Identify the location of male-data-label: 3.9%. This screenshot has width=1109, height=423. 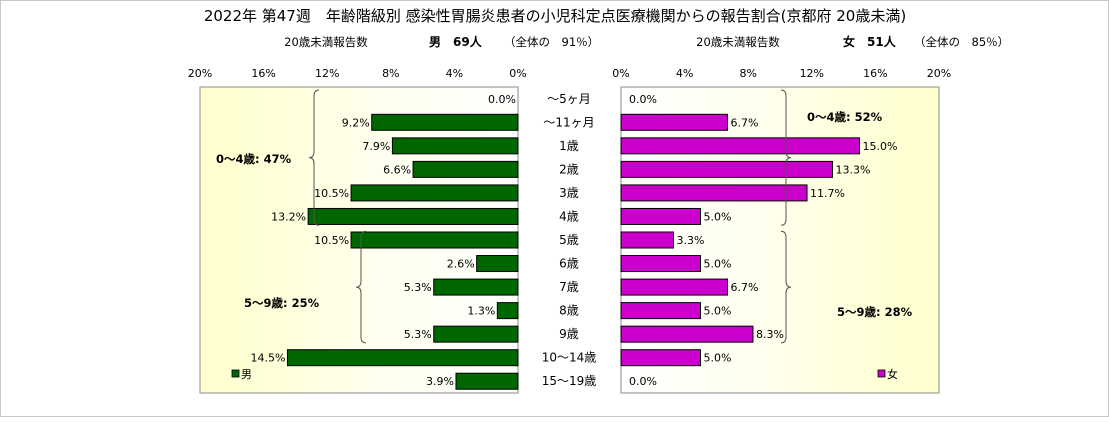
(440, 381).